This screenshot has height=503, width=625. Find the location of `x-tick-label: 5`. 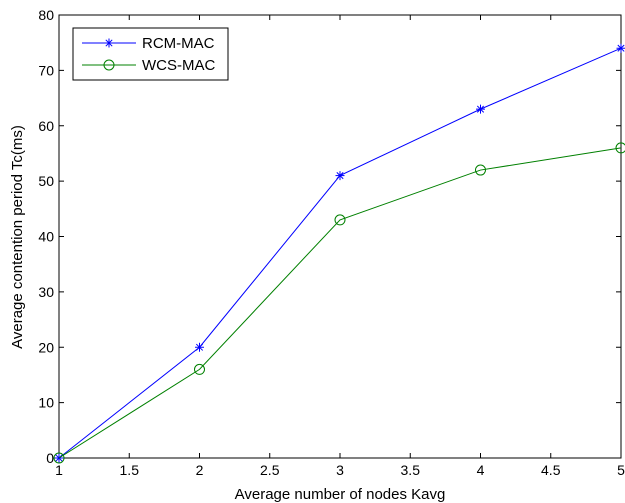

x-tick-label: 5 is located at coordinates (621, 470).